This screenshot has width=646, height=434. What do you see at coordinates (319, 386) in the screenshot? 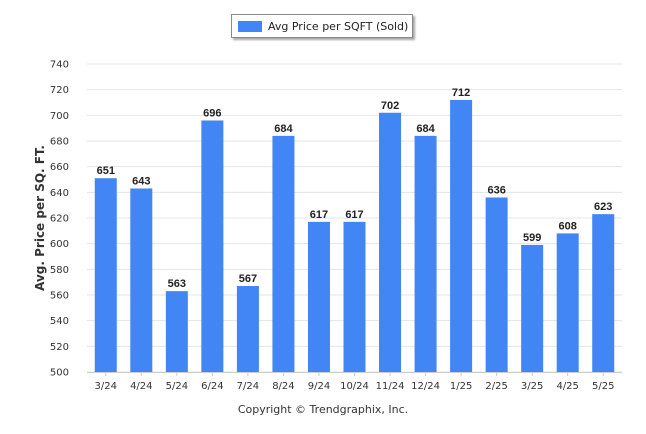
I see `x-tick-label: 9/24` at bounding box center [319, 386].